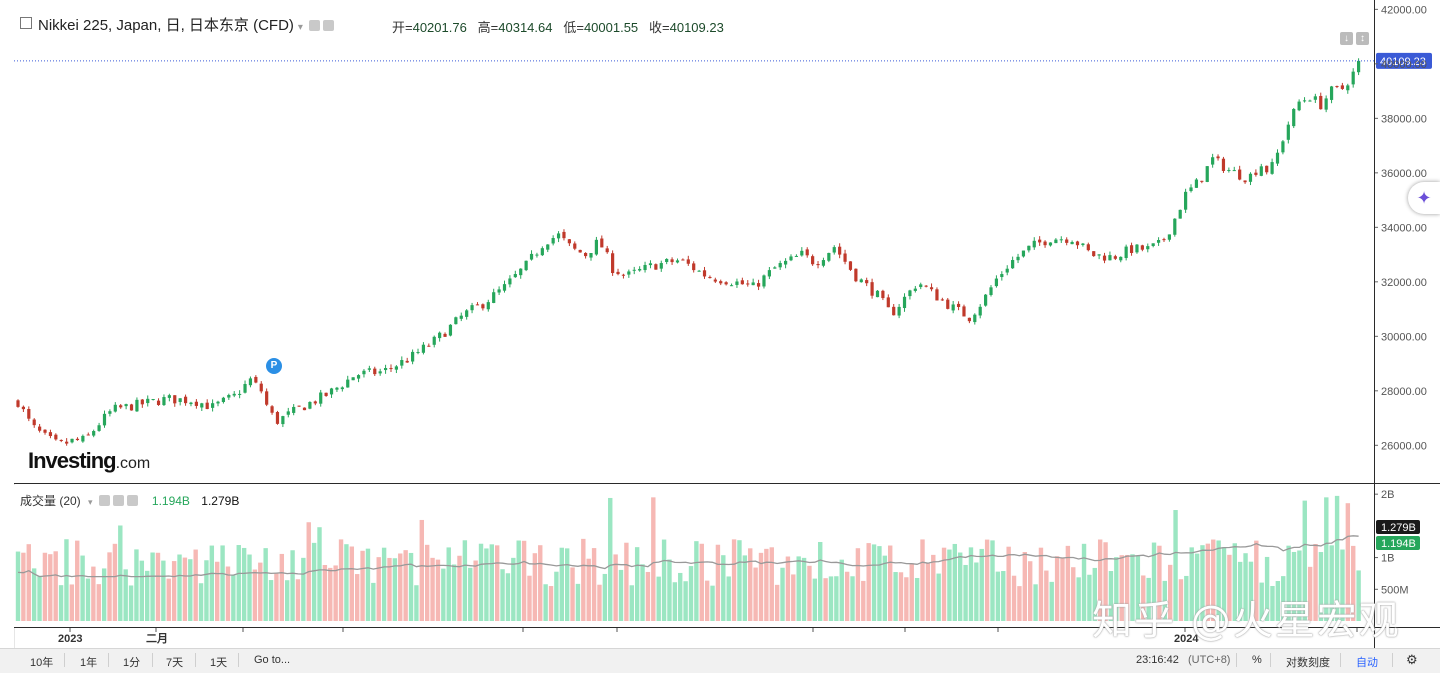 The image size is (1440, 673). I want to click on collapse-icon, so click(26, 23).